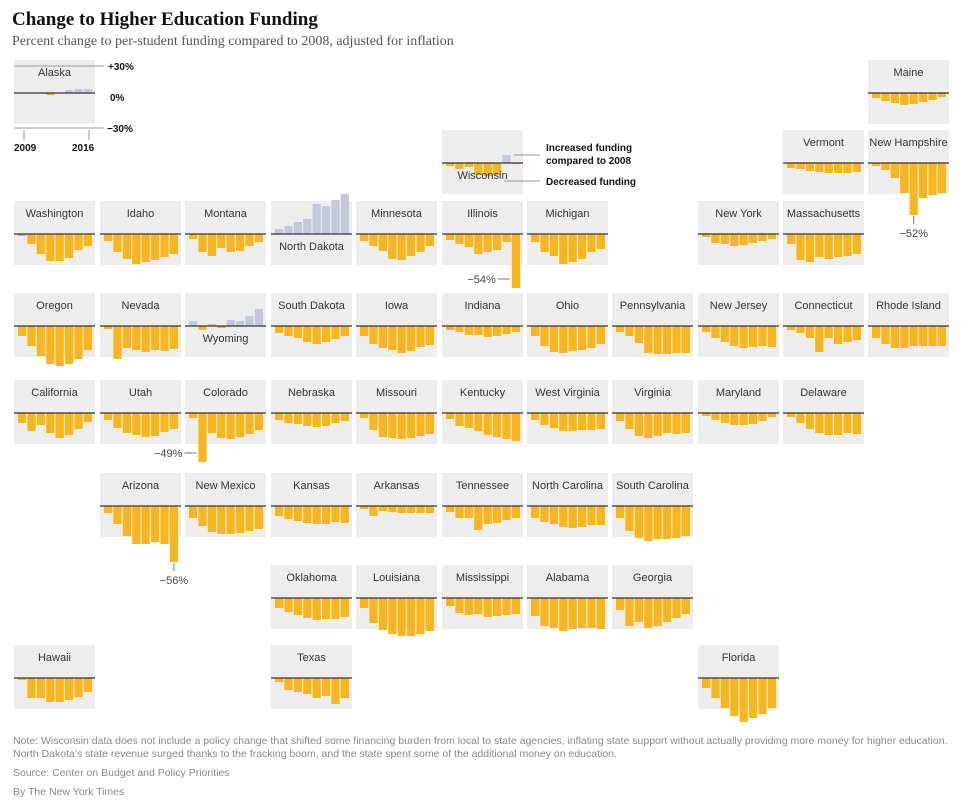 This screenshot has height=805, width=966. What do you see at coordinates (515, 329) in the screenshot?
I see `bar-indiana-2016` at bounding box center [515, 329].